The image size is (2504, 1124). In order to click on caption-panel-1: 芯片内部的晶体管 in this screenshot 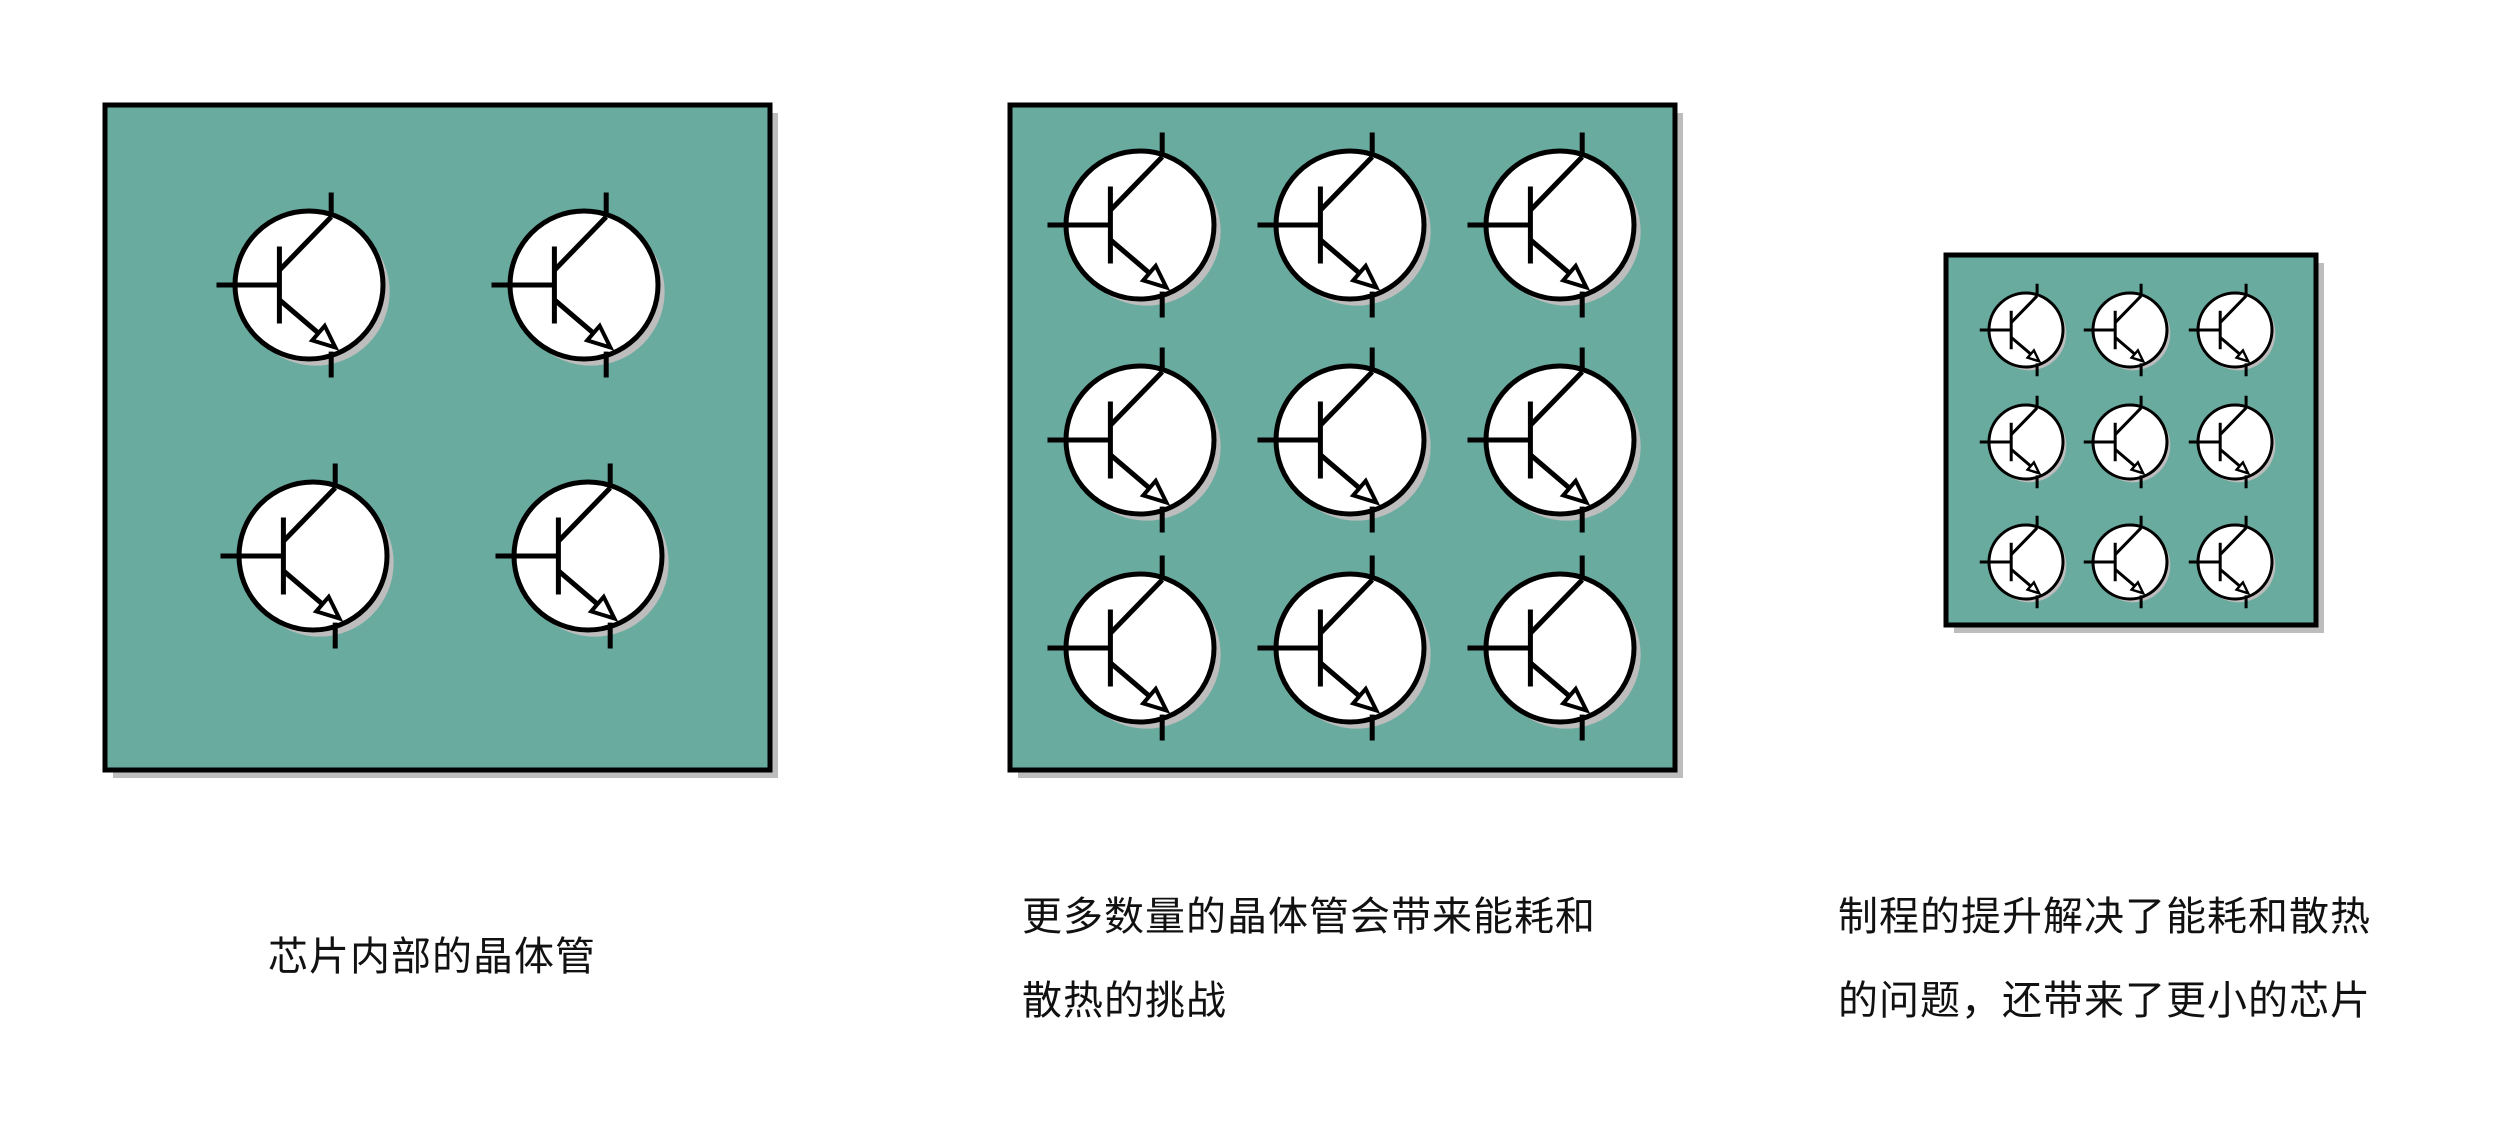, I will do `click(432, 957)`.